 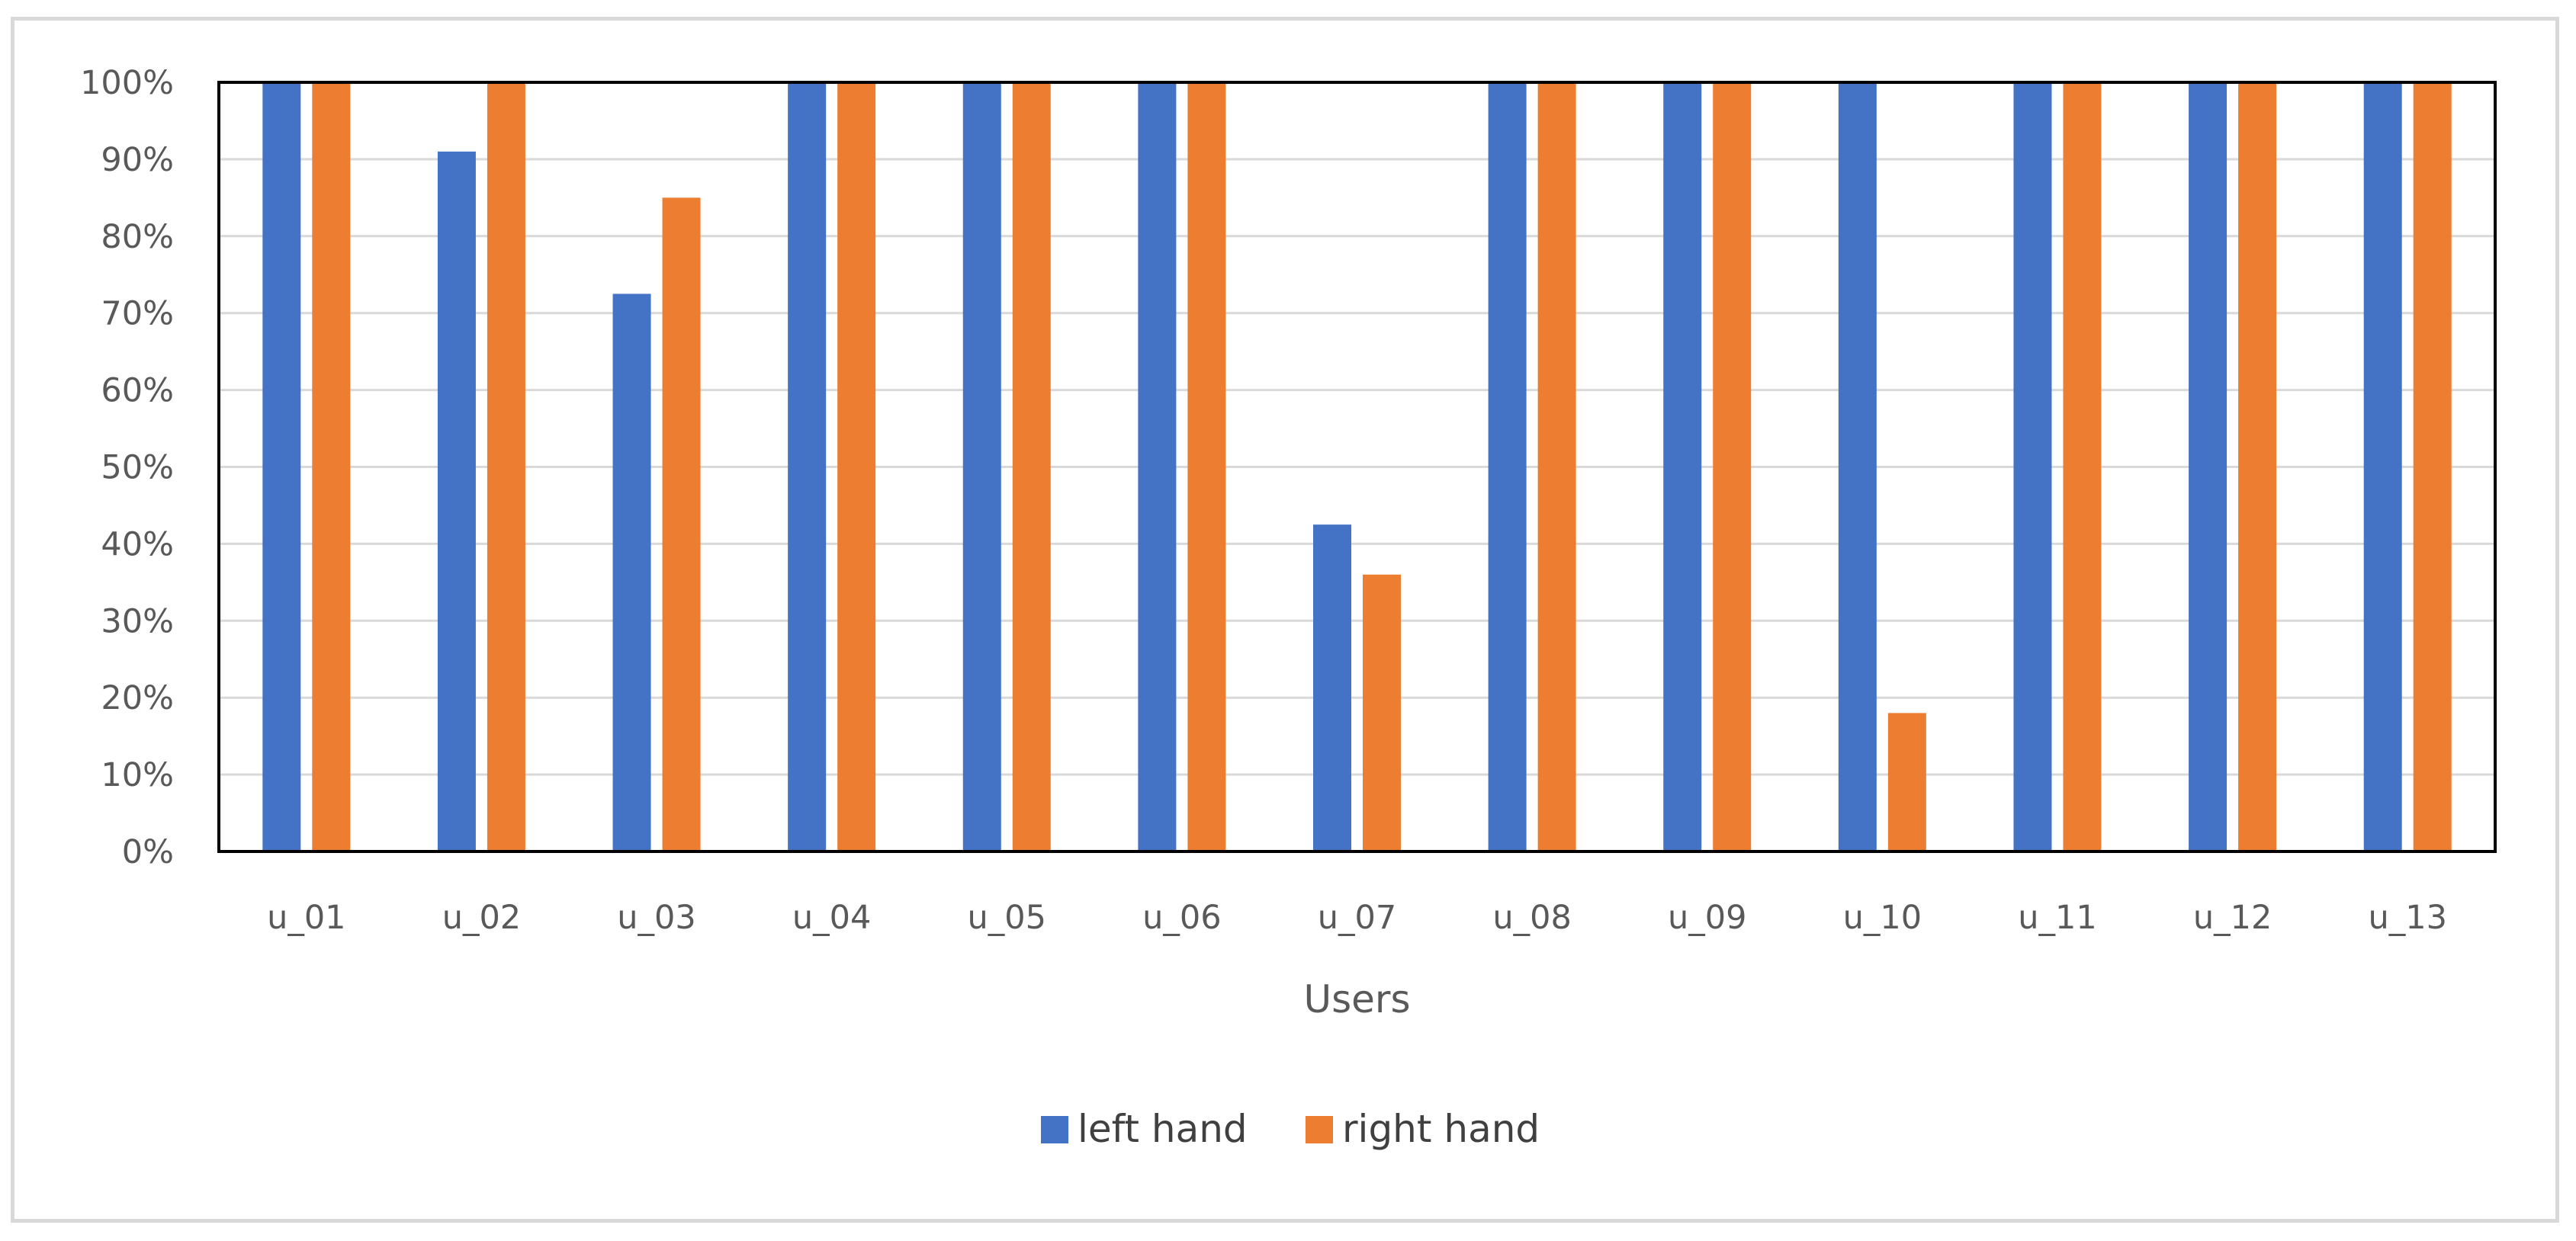 What do you see at coordinates (656, 918) in the screenshot?
I see `x-tick-label: u_03` at bounding box center [656, 918].